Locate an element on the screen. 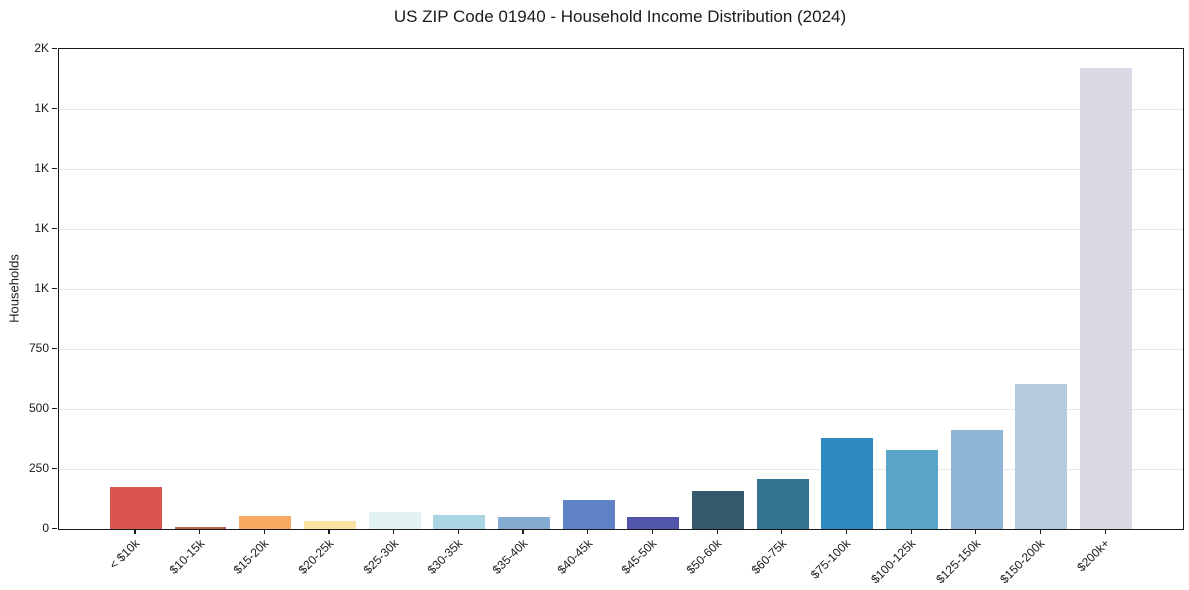  bar-60-75k is located at coordinates (782, 503).